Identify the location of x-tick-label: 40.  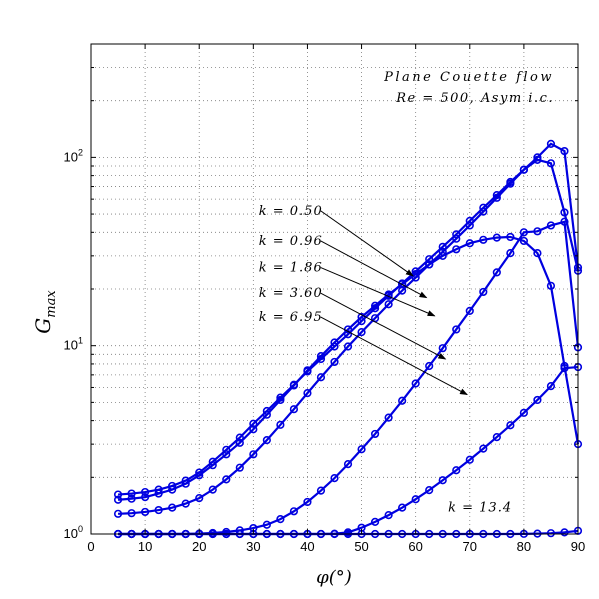
(307, 546).